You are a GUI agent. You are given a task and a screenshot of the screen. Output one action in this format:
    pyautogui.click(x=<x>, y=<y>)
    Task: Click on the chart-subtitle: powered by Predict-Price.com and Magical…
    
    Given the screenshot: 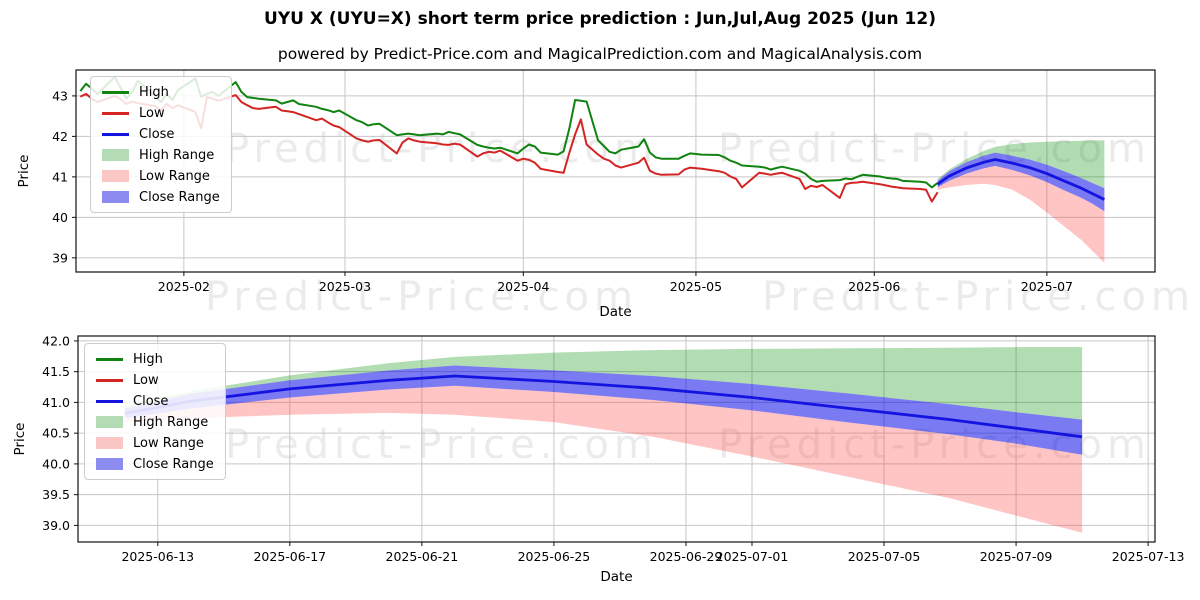 What is the action you would take?
    pyautogui.click(x=600, y=54)
    